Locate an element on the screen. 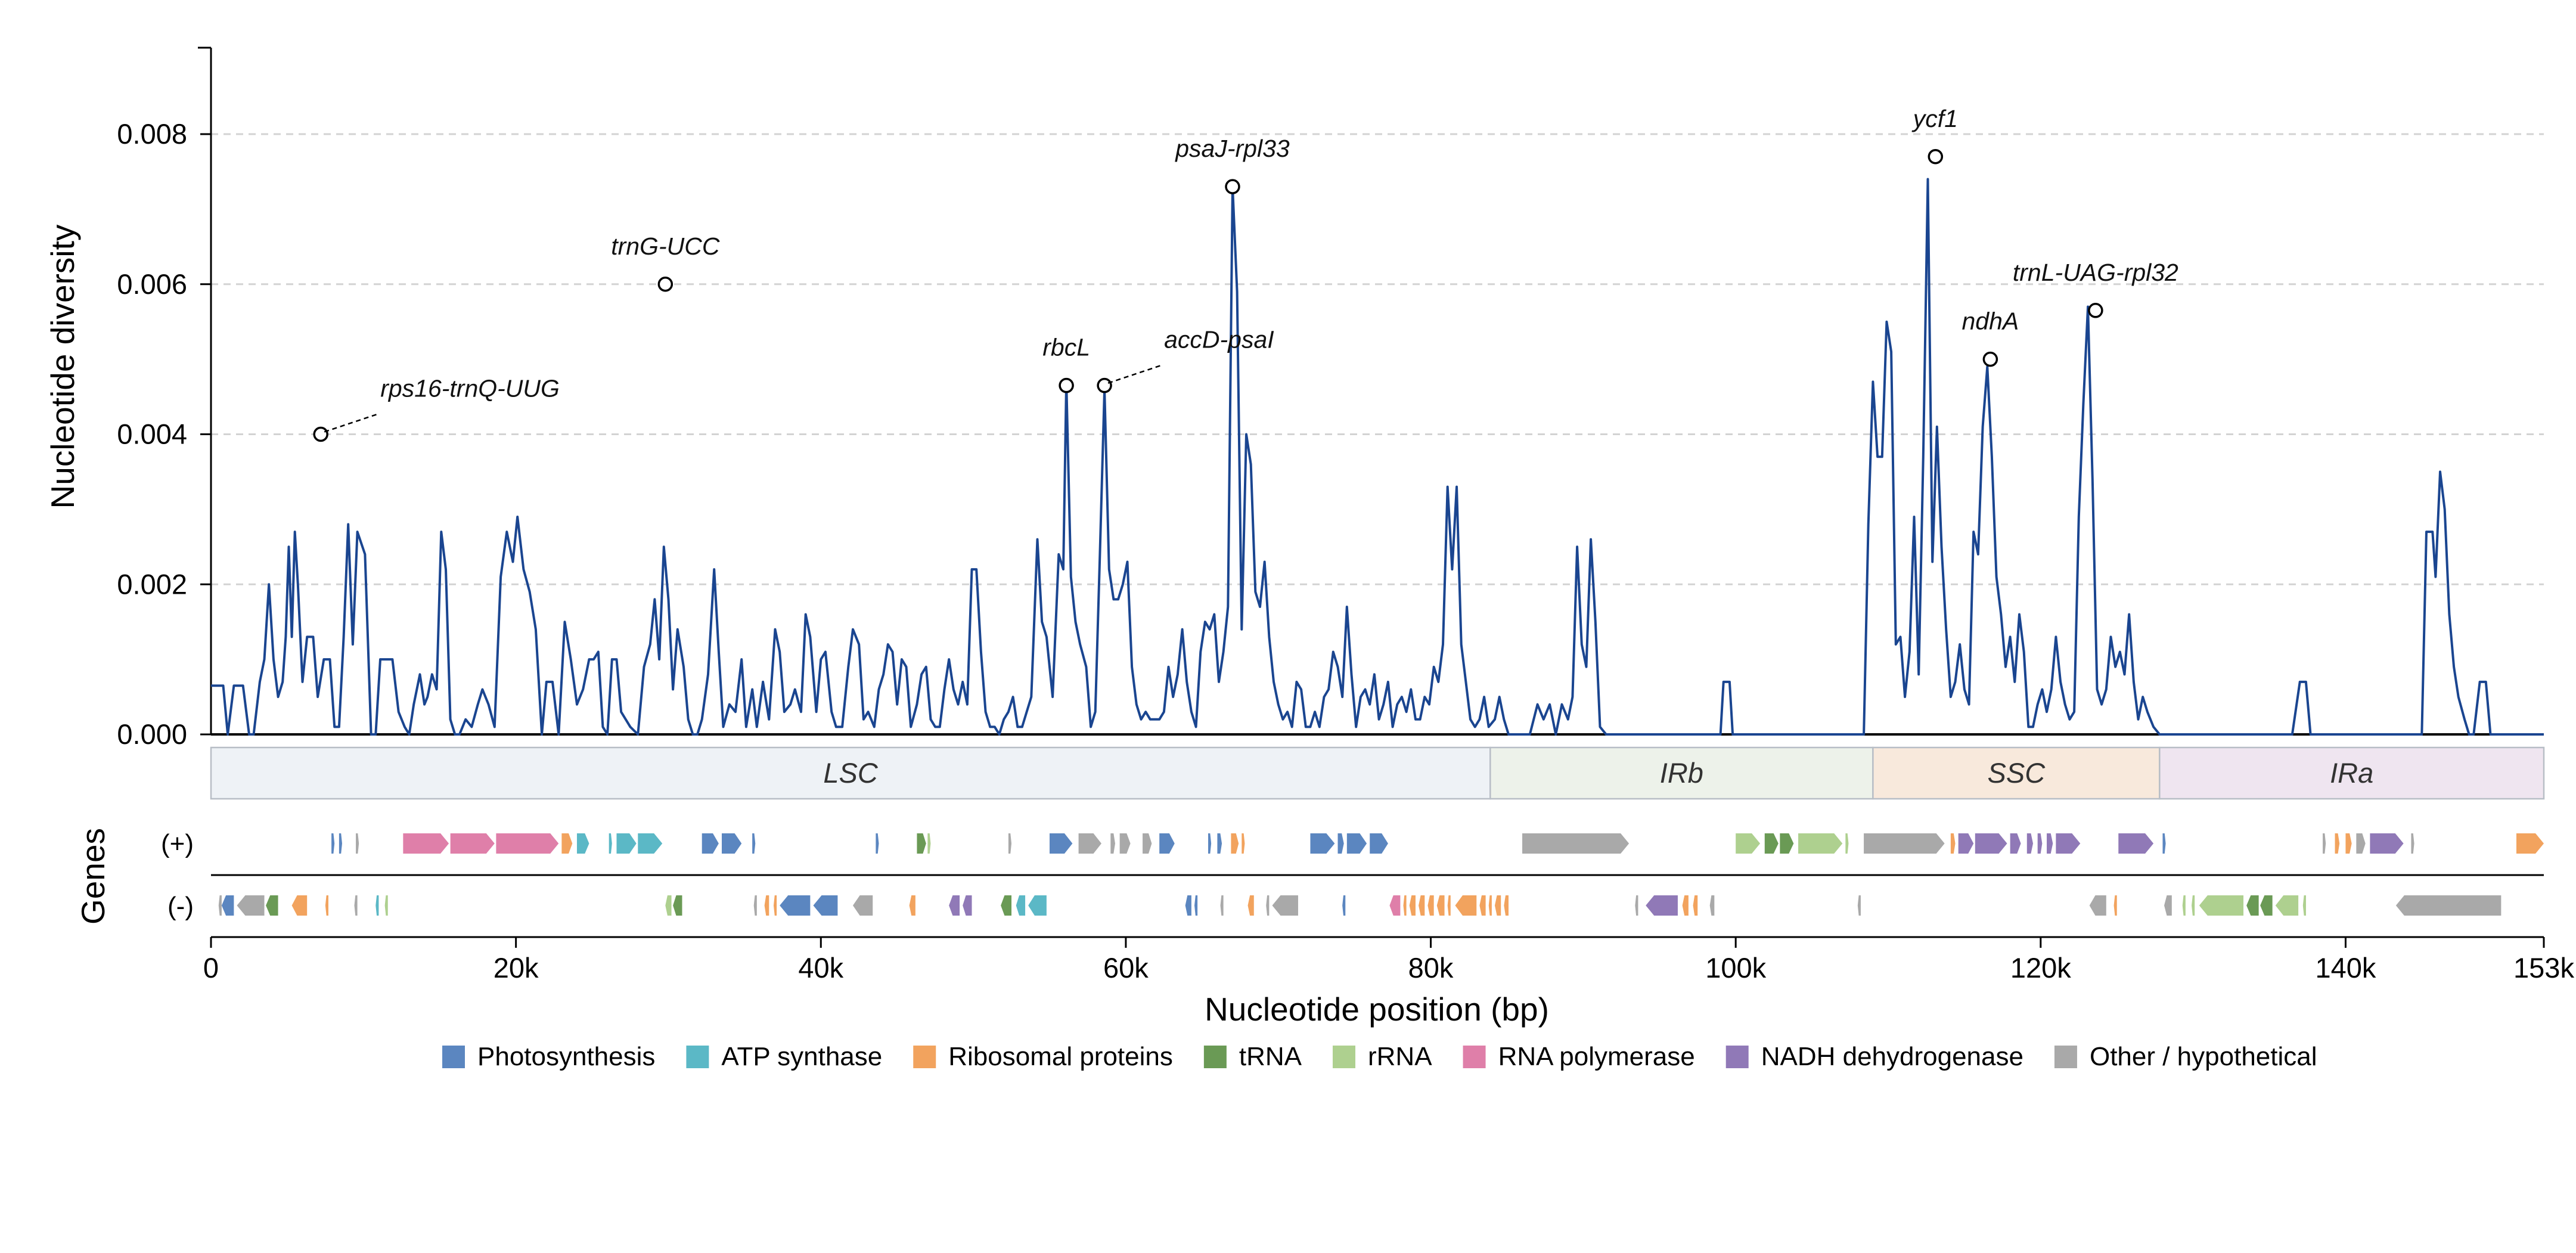 The image size is (2576, 1253). legend-label-rnap: RNA polymerase is located at coordinates (1597, 1056).